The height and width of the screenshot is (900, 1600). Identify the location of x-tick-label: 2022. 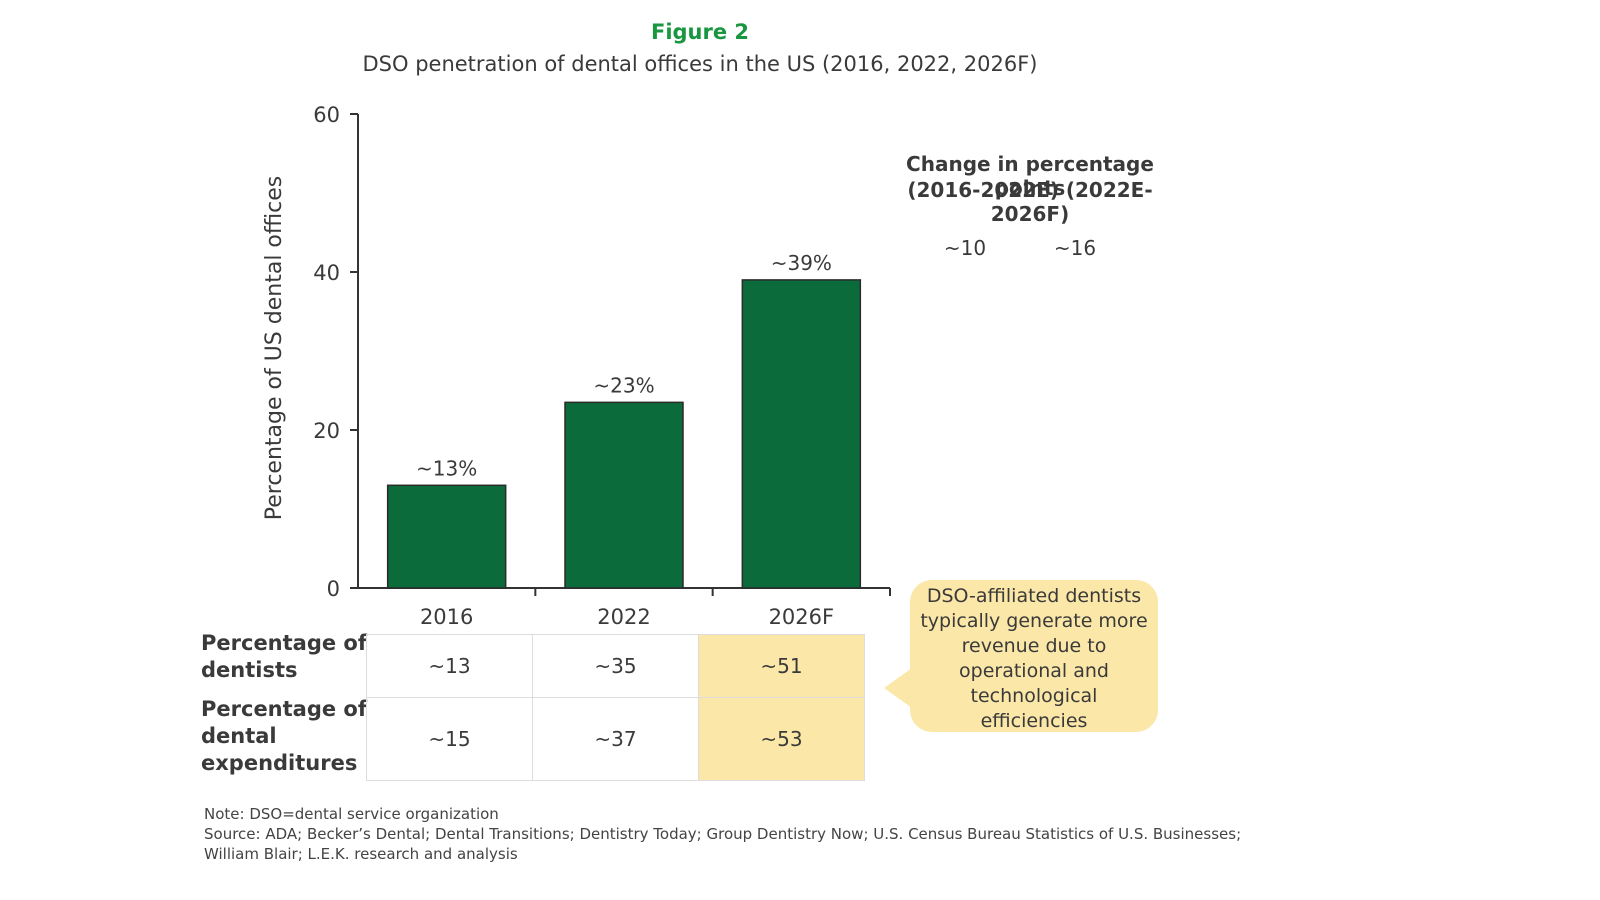
(623, 617).